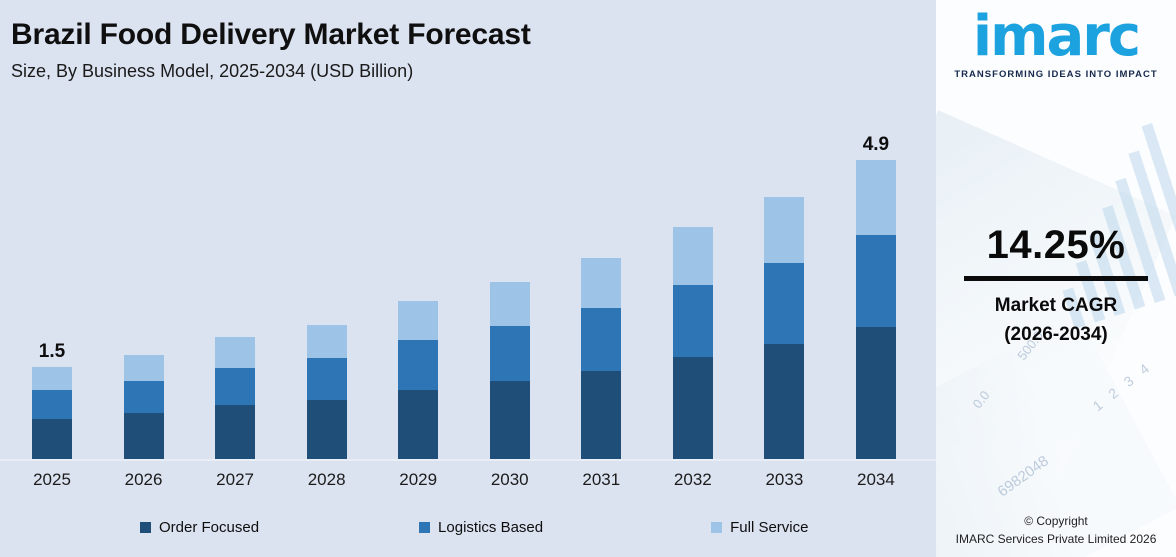 Image resolution: width=1176 pixels, height=557 pixels. Describe the element at coordinates (418, 479) in the screenshot. I see `x-axis-label-2029: 2029` at that location.